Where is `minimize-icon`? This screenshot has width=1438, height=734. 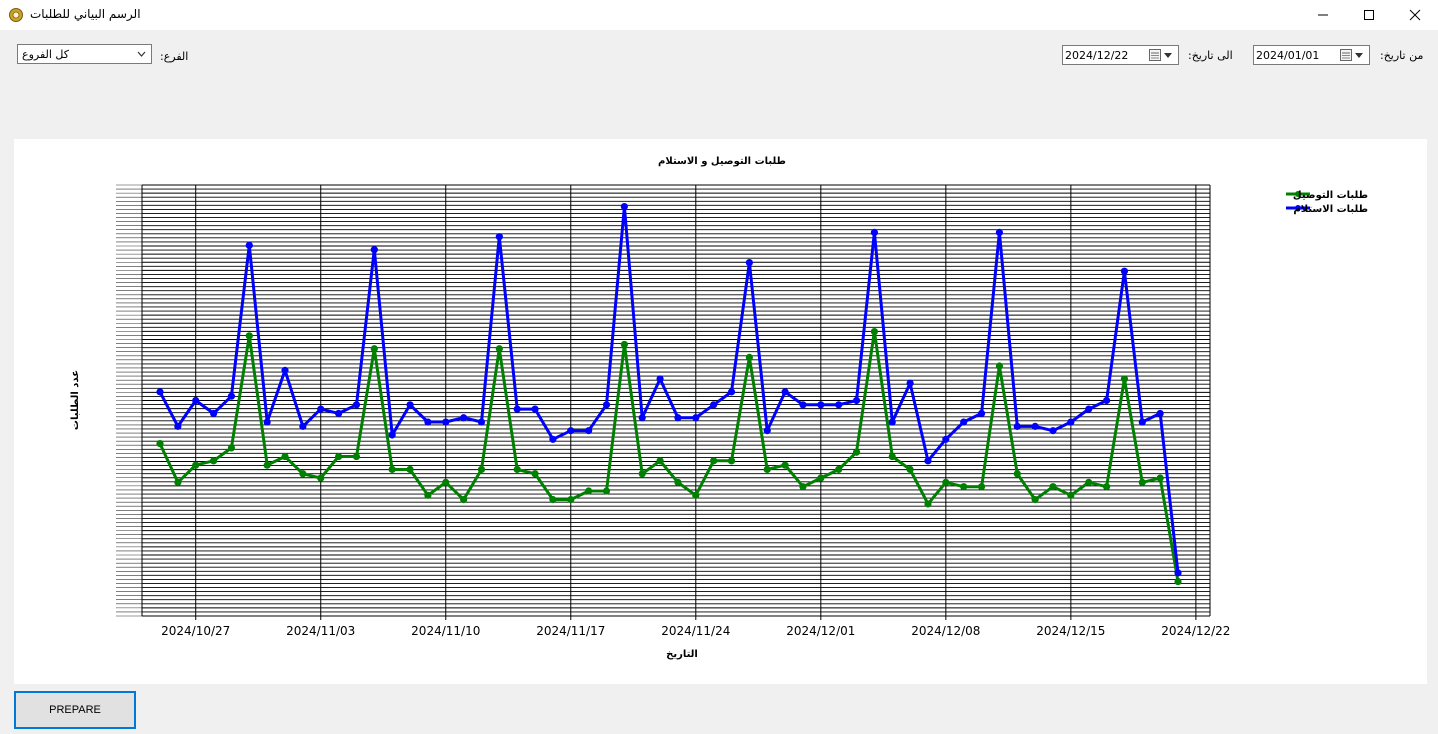 minimize-icon is located at coordinates (1323, 15).